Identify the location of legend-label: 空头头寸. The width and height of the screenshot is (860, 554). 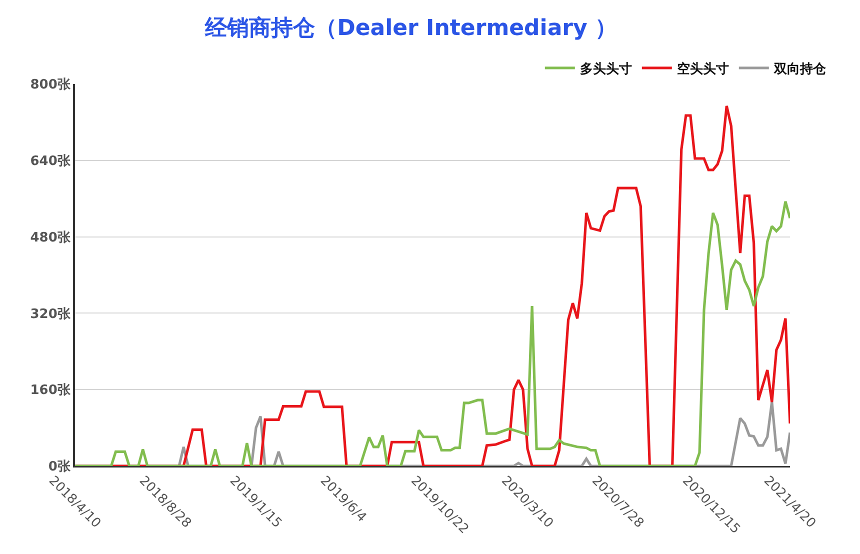
(702, 68).